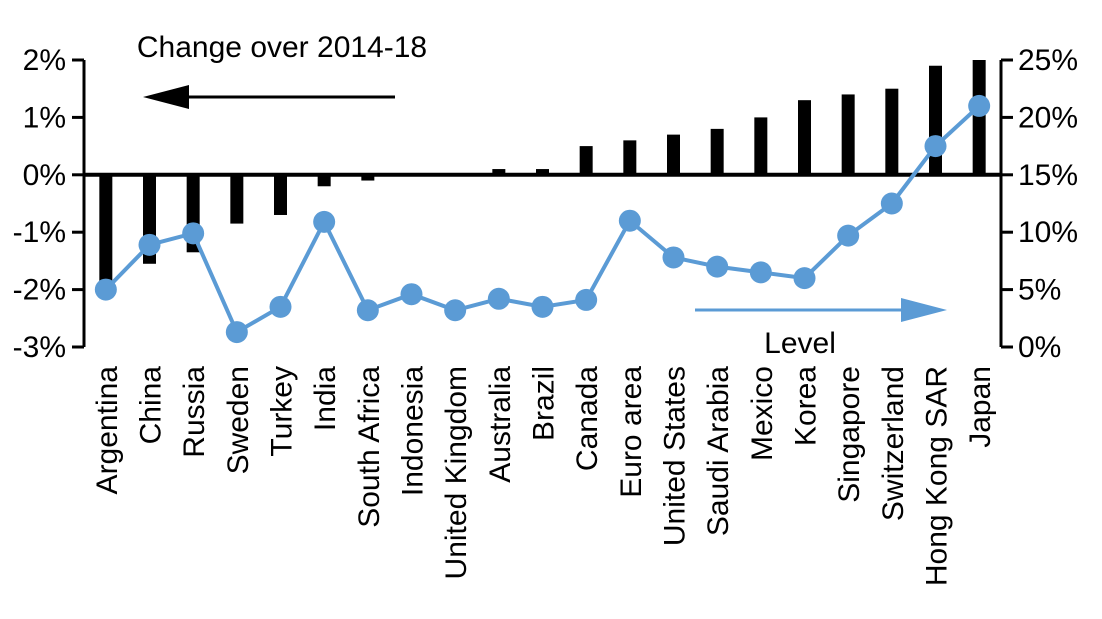 The height and width of the screenshot is (619, 1102). Describe the element at coordinates (194, 412) in the screenshot. I see `category-label-russia: Russia` at that location.